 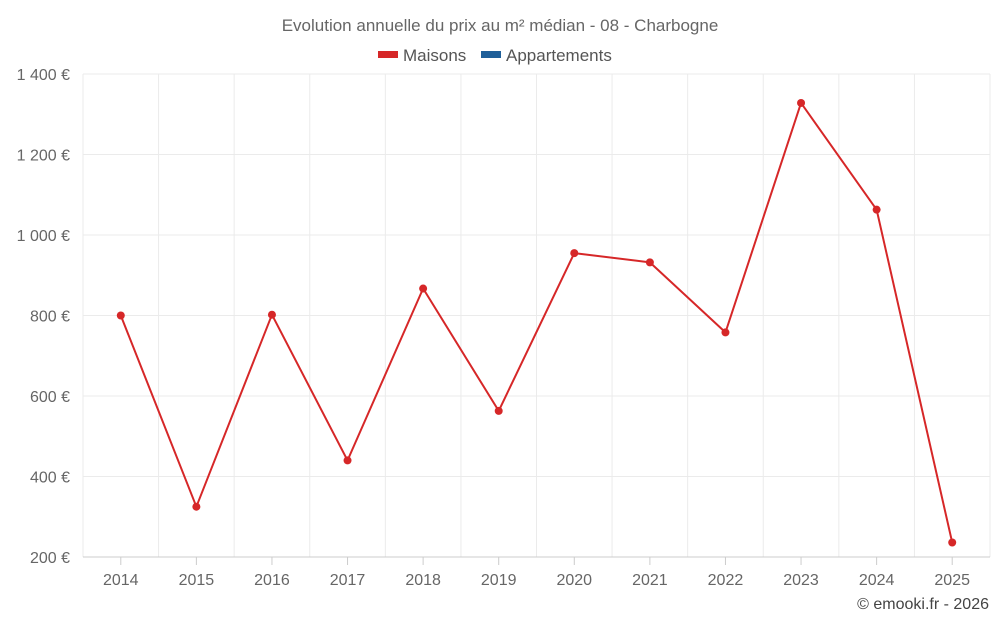 I want to click on credit-text: © emooki.fr - 2026, so click(x=923, y=604).